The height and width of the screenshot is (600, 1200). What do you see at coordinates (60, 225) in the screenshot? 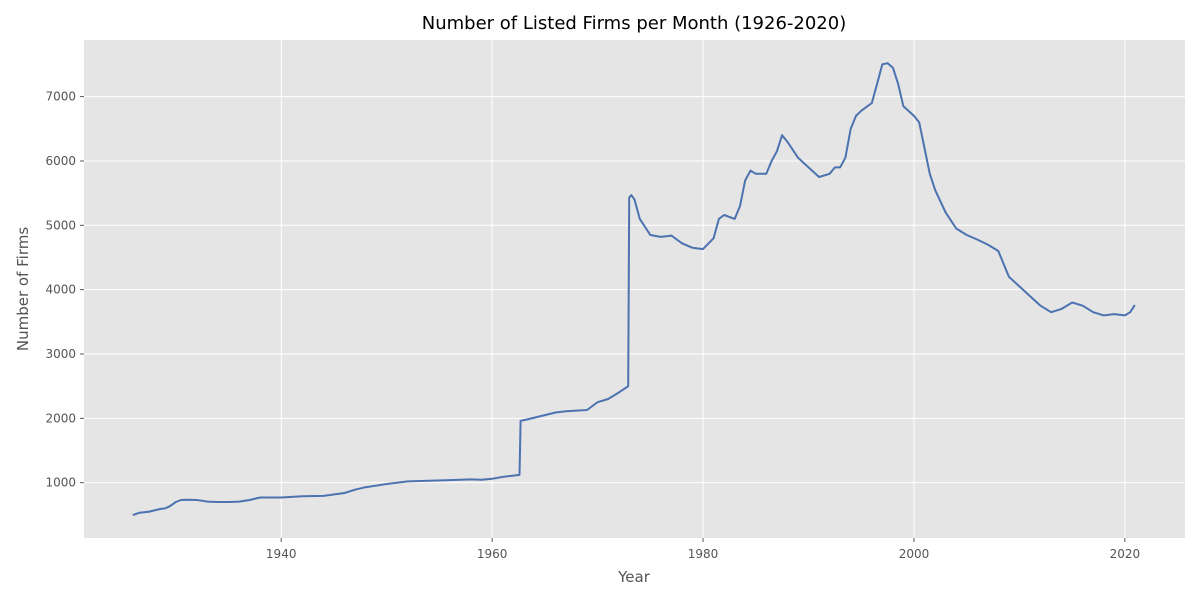
I see `y-tick-label: 5000` at bounding box center [60, 225].